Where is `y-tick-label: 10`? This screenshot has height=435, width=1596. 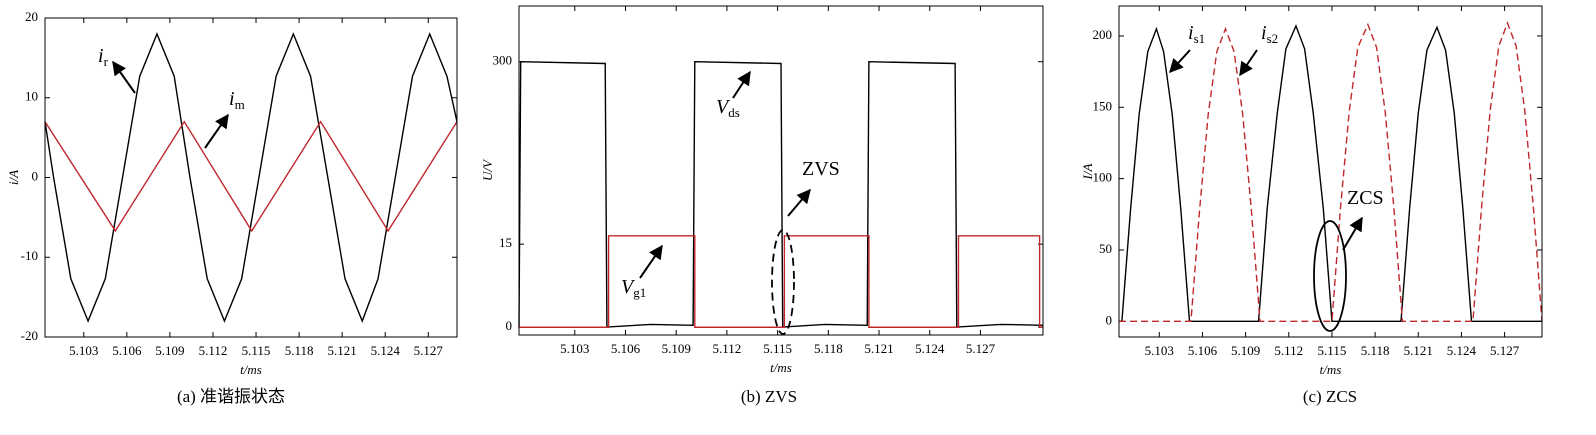
y-tick-label: 10 is located at coordinates (31, 96).